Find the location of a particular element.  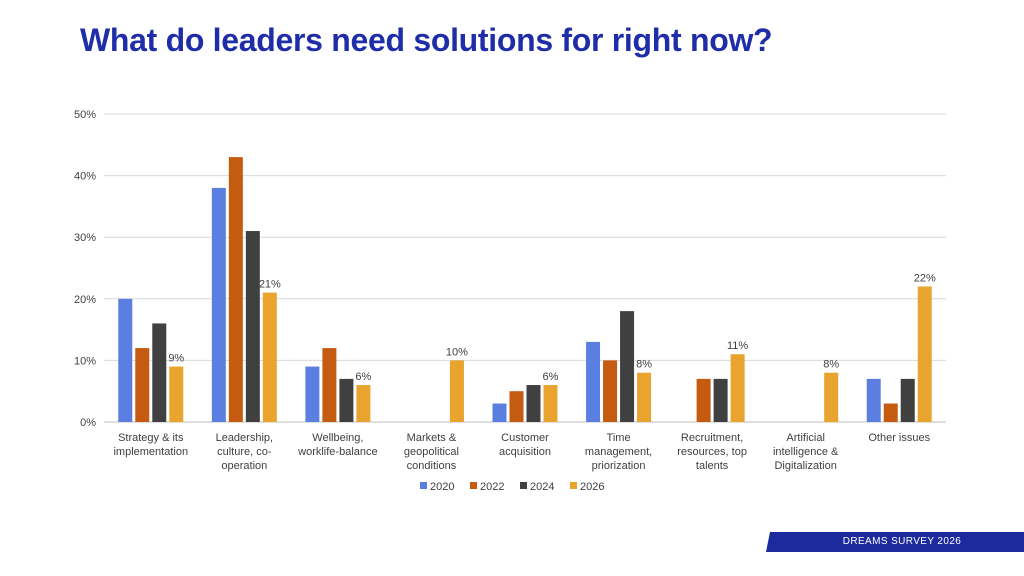

y-tick-label: 40% is located at coordinates (85, 177).